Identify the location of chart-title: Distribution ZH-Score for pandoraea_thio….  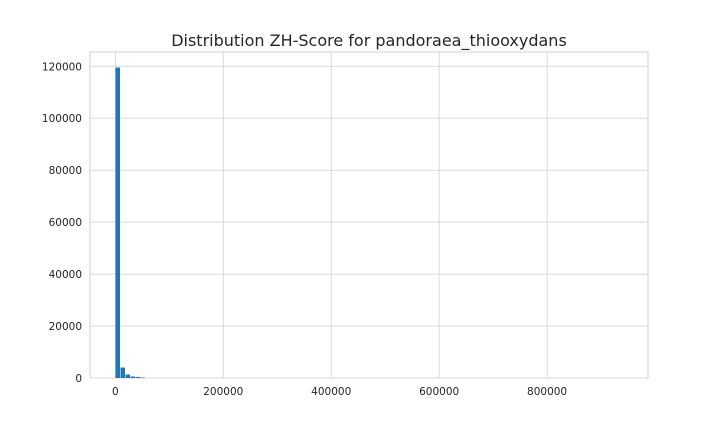
(369, 41).